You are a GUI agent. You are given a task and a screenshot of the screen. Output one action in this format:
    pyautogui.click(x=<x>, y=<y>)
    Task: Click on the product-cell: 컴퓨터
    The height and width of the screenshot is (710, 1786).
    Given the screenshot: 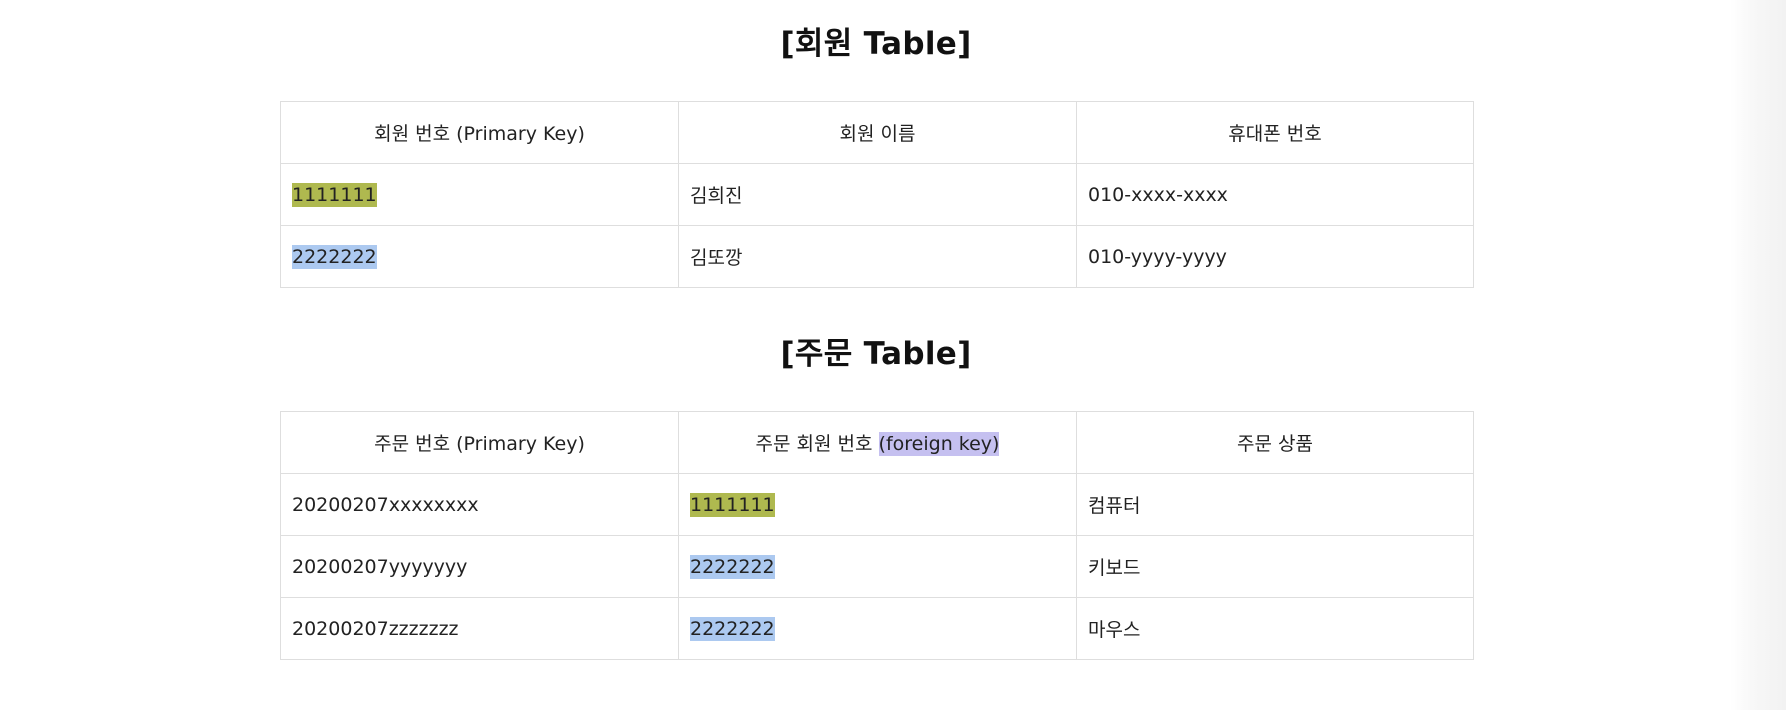 What is the action you would take?
    pyautogui.click(x=1275, y=504)
    